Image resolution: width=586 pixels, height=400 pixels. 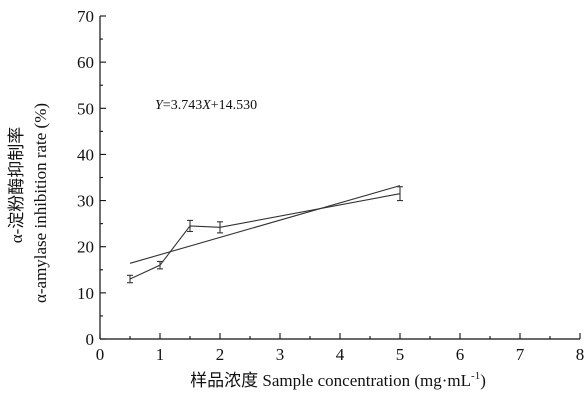 What do you see at coordinates (330, 380) in the screenshot?
I see `x-axis-label-main: 样品浓度 Sample concentration (mg·mL` at bounding box center [330, 380].